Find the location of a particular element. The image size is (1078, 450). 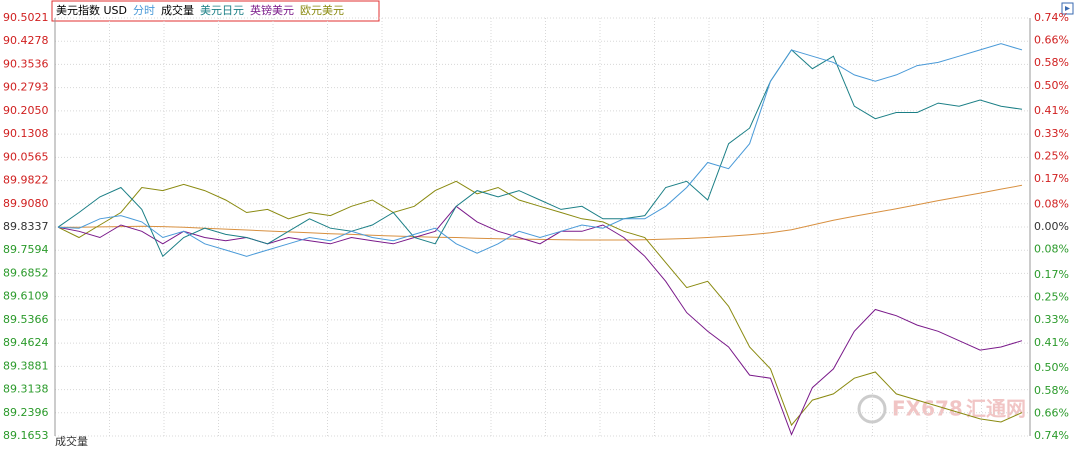

y-tick-label: 90.0565 is located at coordinates (26, 156).